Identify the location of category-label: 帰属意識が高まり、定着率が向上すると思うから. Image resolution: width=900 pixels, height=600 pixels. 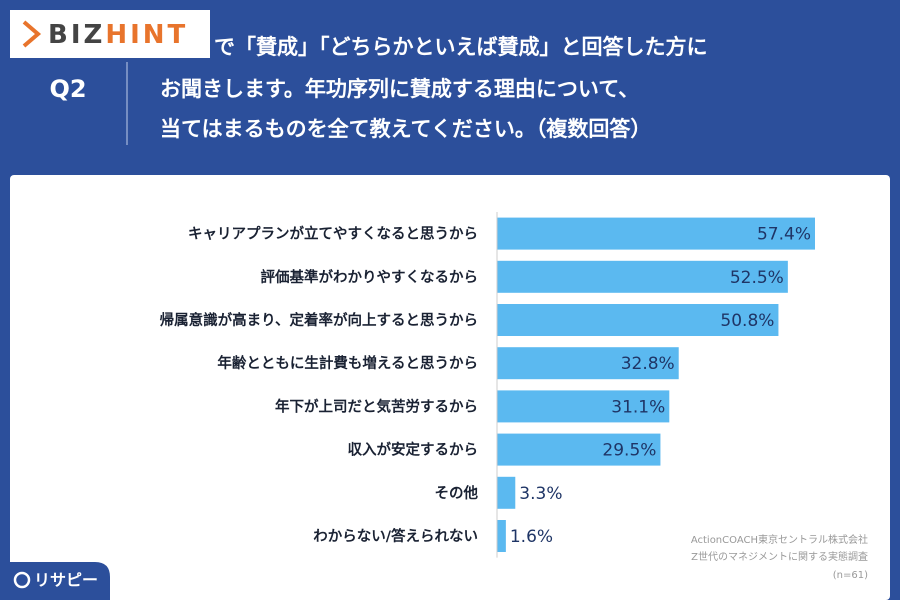
(319, 320).